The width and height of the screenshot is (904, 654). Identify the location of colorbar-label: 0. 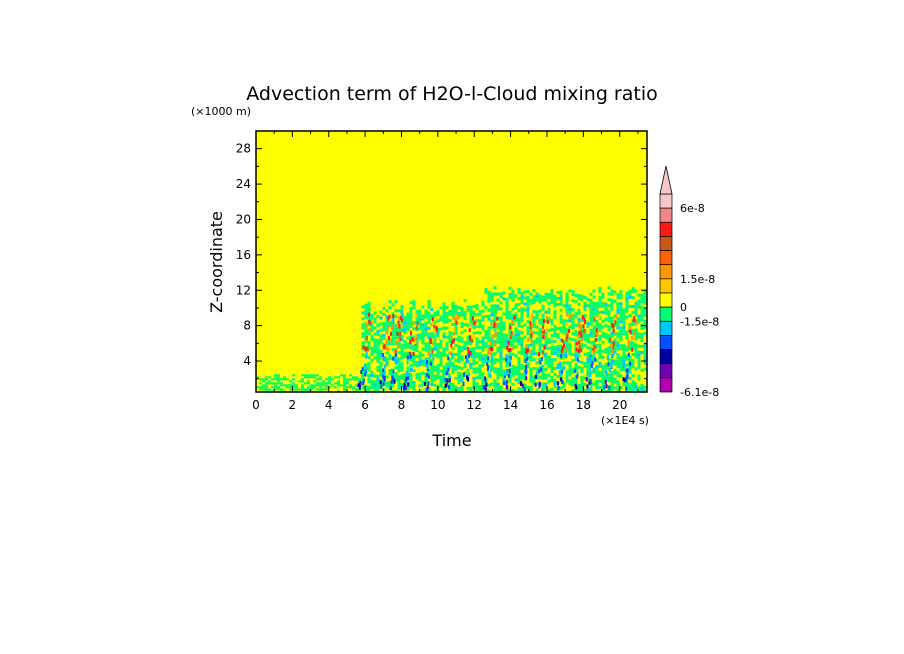
(683, 307).